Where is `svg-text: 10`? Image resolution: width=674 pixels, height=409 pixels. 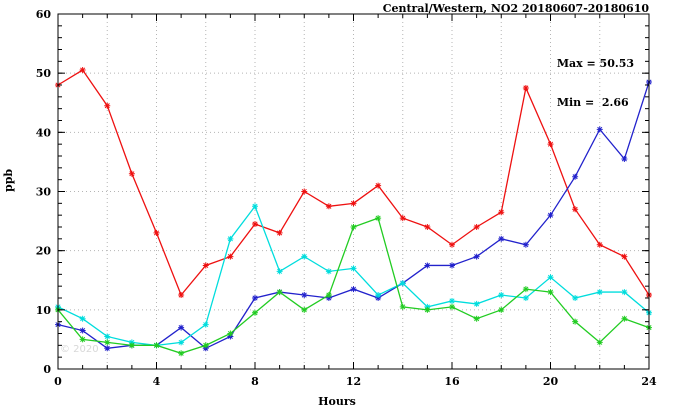
svg-text: 10 is located at coordinates (44, 310).